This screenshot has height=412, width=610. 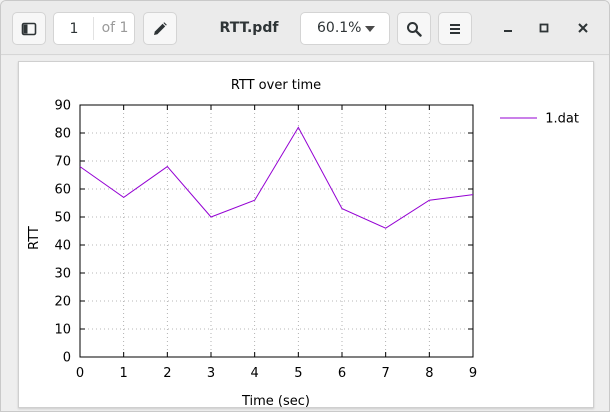 I want to click on hamburger-menu-icon, so click(x=455, y=28).